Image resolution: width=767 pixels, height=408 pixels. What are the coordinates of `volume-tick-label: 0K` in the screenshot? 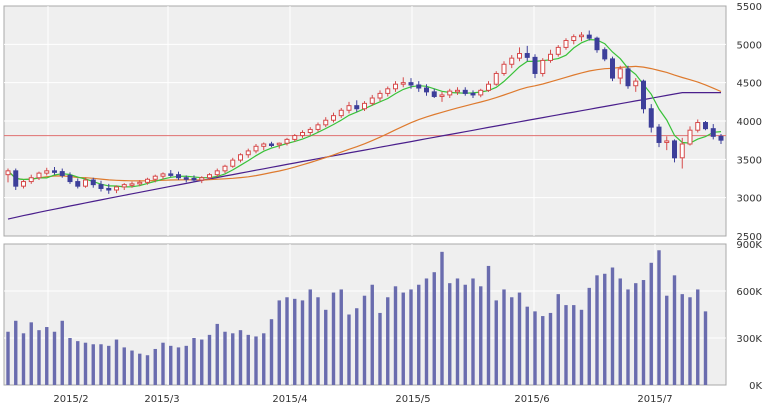 It's located at (755, 386).